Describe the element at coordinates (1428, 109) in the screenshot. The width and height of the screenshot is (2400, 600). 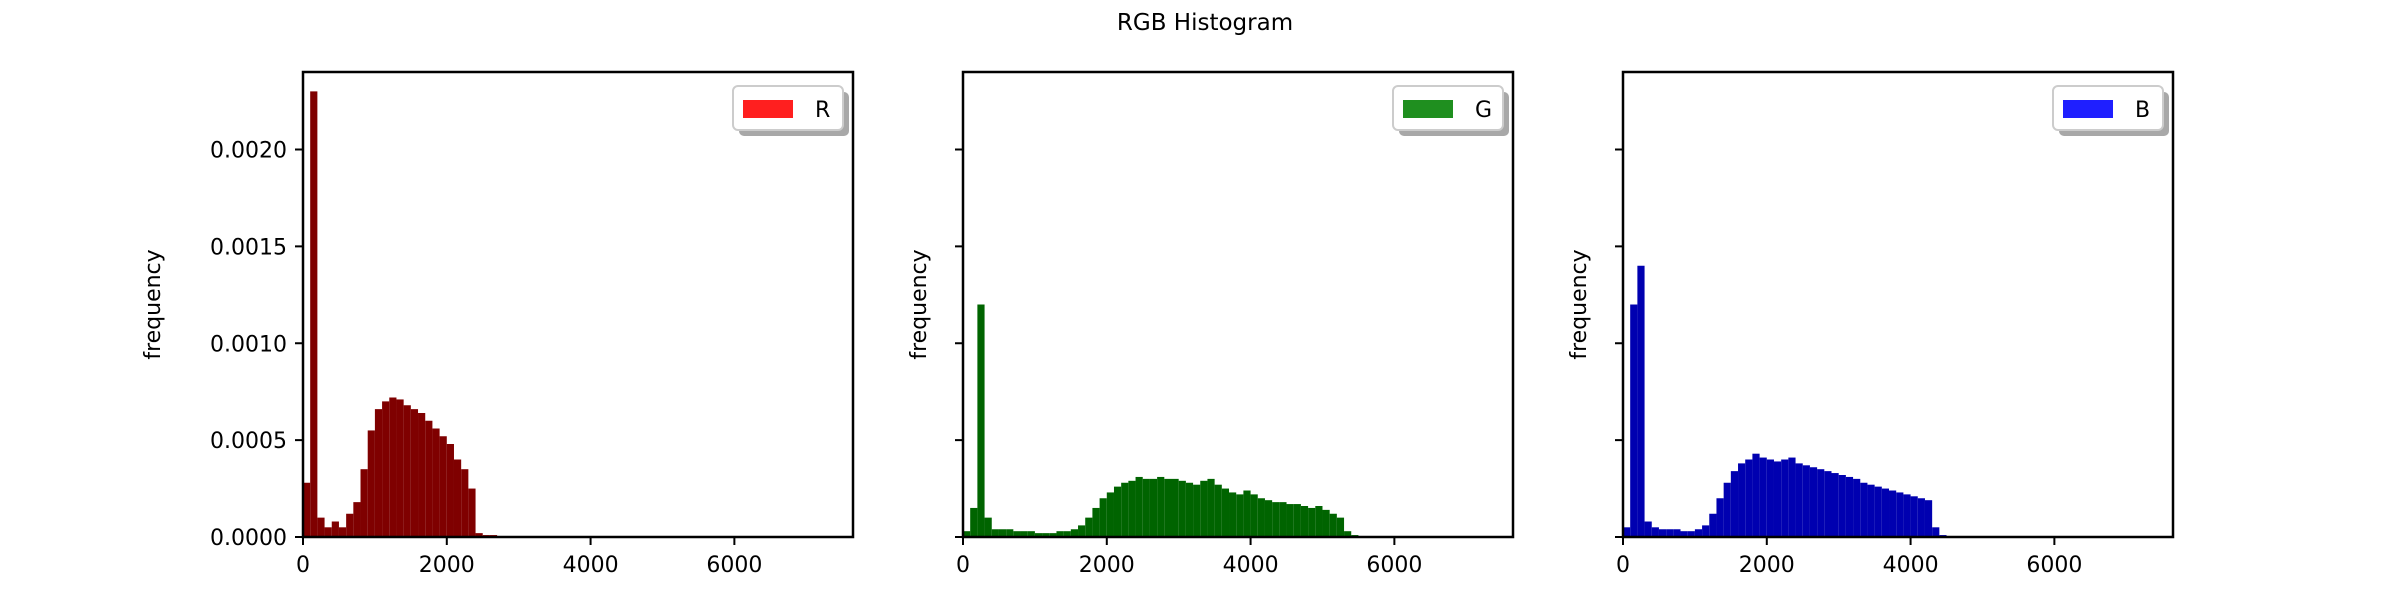
I see `legend-swatch` at that location.